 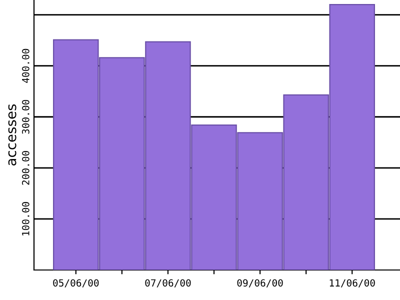 What do you see at coordinates (12, 135) in the screenshot?
I see `y-axis-title: accesses` at bounding box center [12, 135].